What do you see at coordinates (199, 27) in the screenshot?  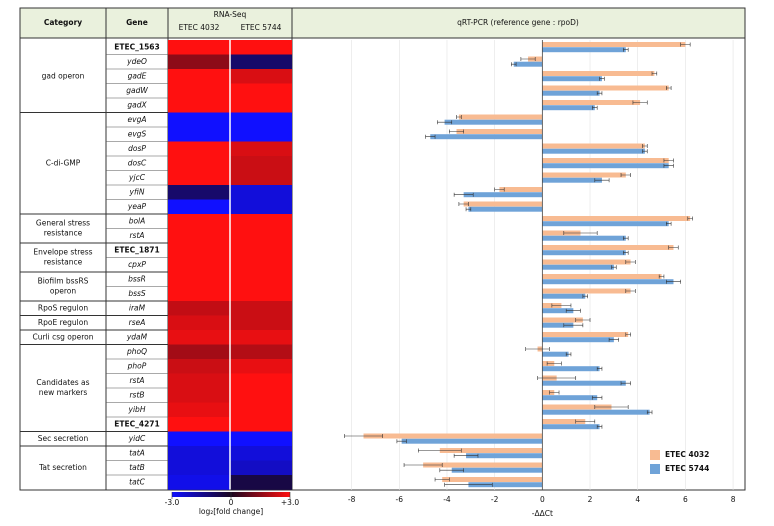 I see `heatmap-col: ETEC 4032` at bounding box center [199, 27].